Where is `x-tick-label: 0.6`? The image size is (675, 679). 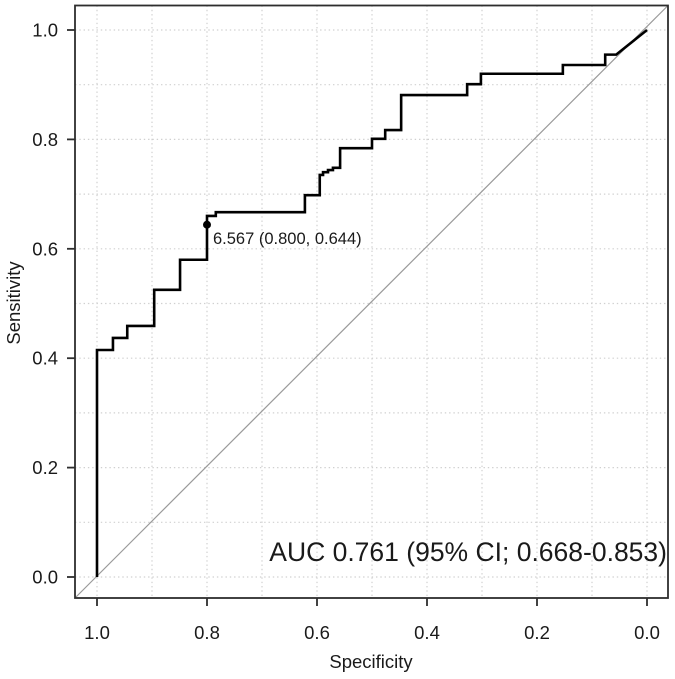 x-tick-label: 0.6 is located at coordinates (317, 632).